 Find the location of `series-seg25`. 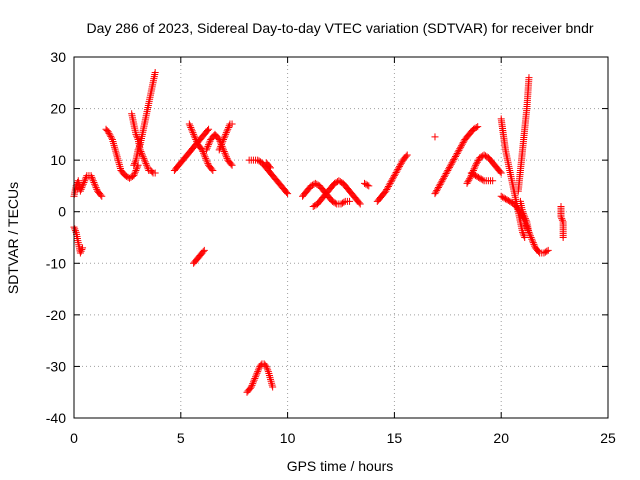

series-seg25 is located at coordinates (524, 216).